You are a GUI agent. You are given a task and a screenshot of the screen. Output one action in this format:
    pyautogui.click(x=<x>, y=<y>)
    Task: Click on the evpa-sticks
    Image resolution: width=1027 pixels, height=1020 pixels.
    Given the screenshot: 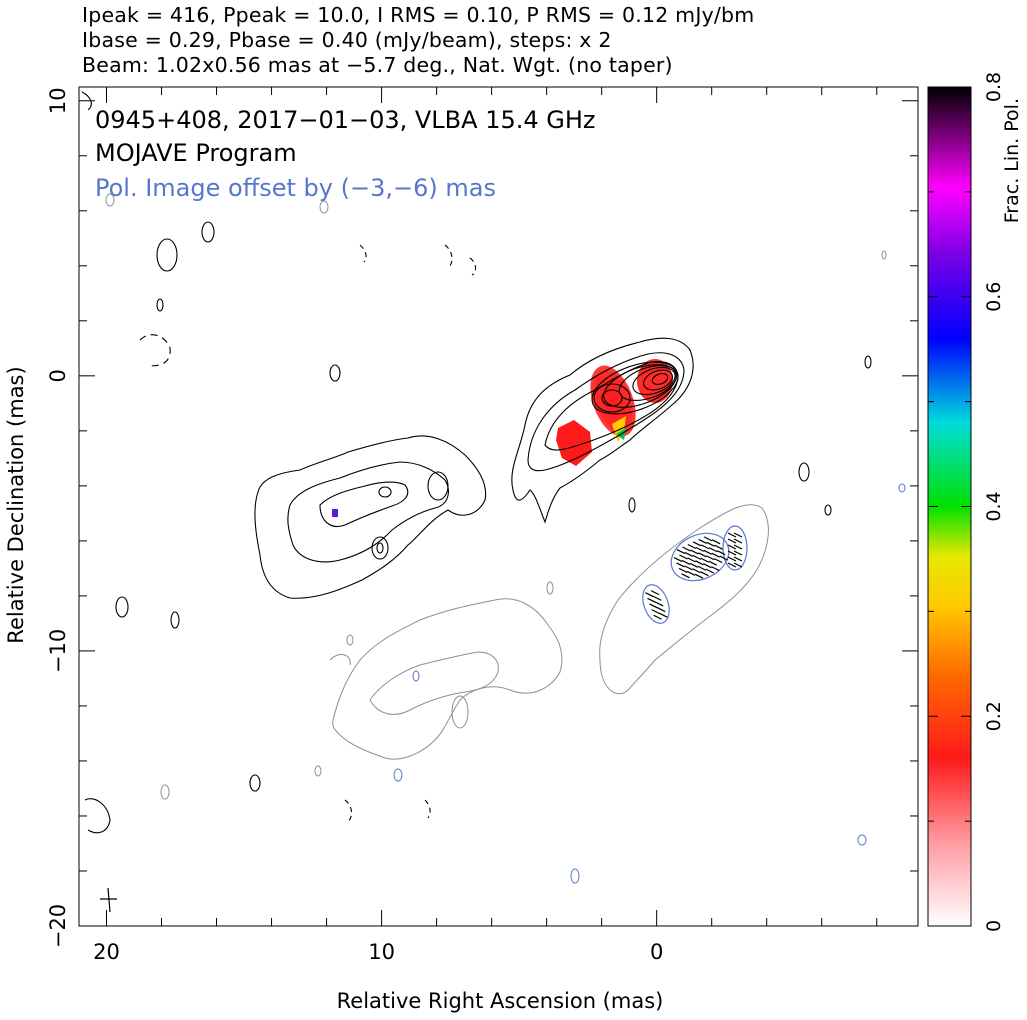 What is the action you would take?
    pyautogui.click(x=694, y=576)
    